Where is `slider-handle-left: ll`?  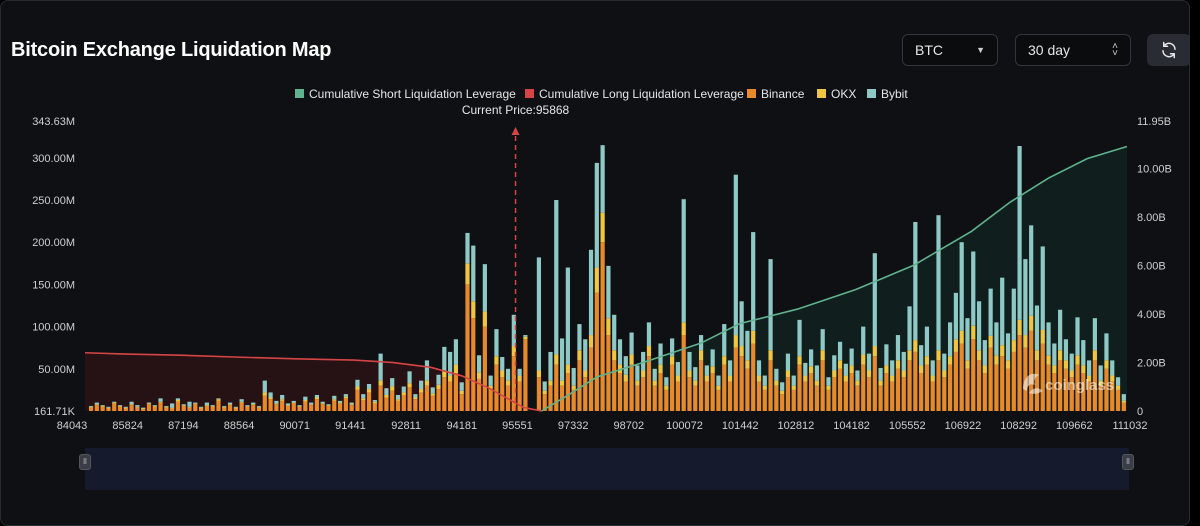
slider-handle-left: ll is located at coordinates (85, 462).